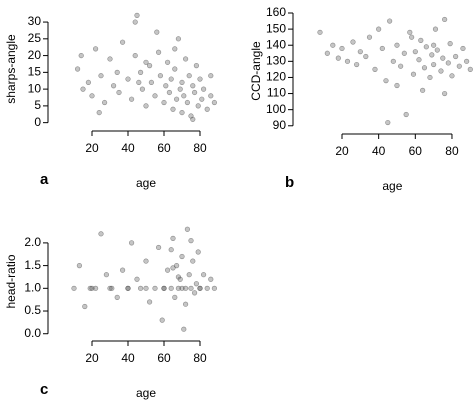  What do you see at coordinates (276, 109) in the screenshot?
I see `y-tick-label: 100` at bounding box center [276, 109].